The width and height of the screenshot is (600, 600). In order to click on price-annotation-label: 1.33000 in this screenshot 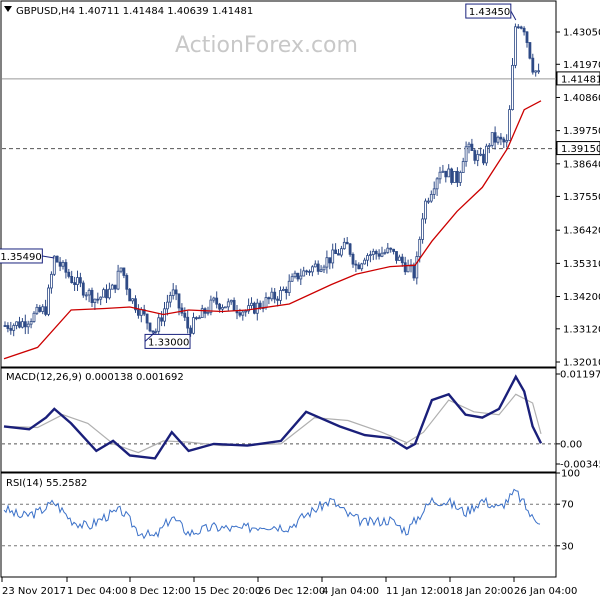, I will do `click(168, 342)`.